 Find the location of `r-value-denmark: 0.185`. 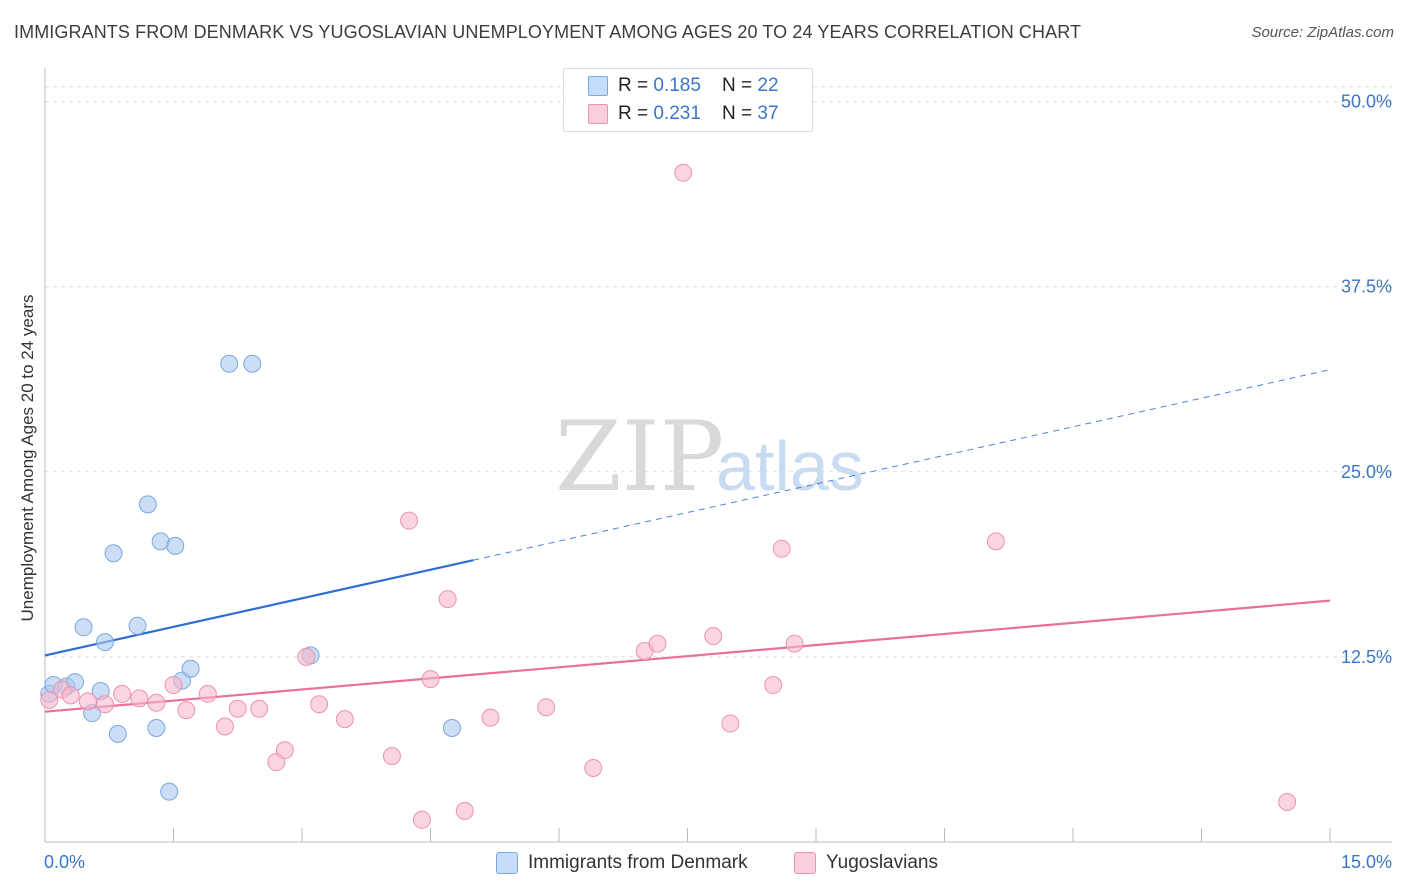

r-value-denmark: 0.185 is located at coordinates (677, 85).